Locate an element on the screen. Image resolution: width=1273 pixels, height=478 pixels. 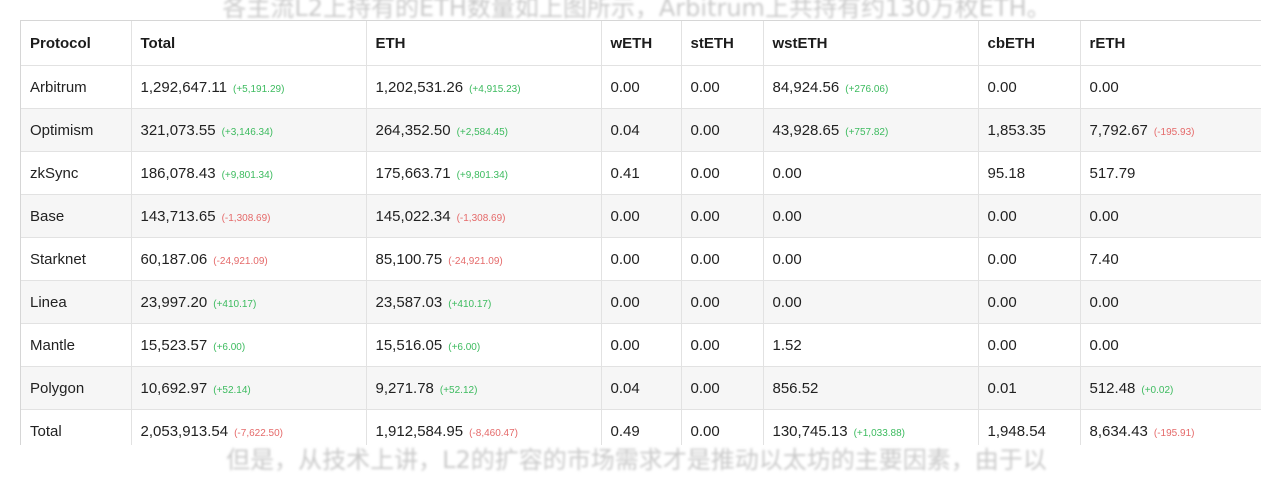
header-reth: rETH is located at coordinates (1170, 43).